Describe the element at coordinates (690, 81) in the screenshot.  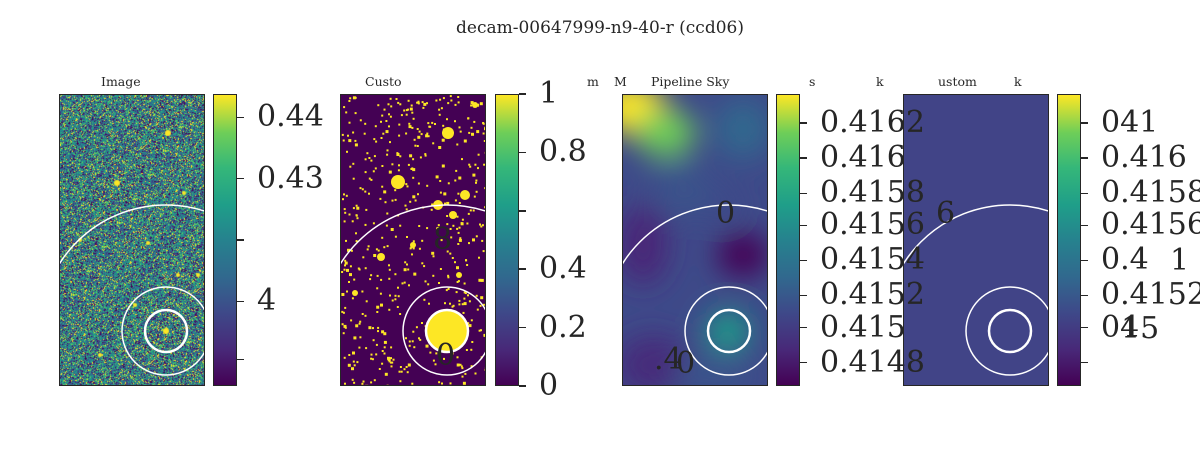
I see `panel-title-pipeline-sky: Pipeline Sky` at that location.